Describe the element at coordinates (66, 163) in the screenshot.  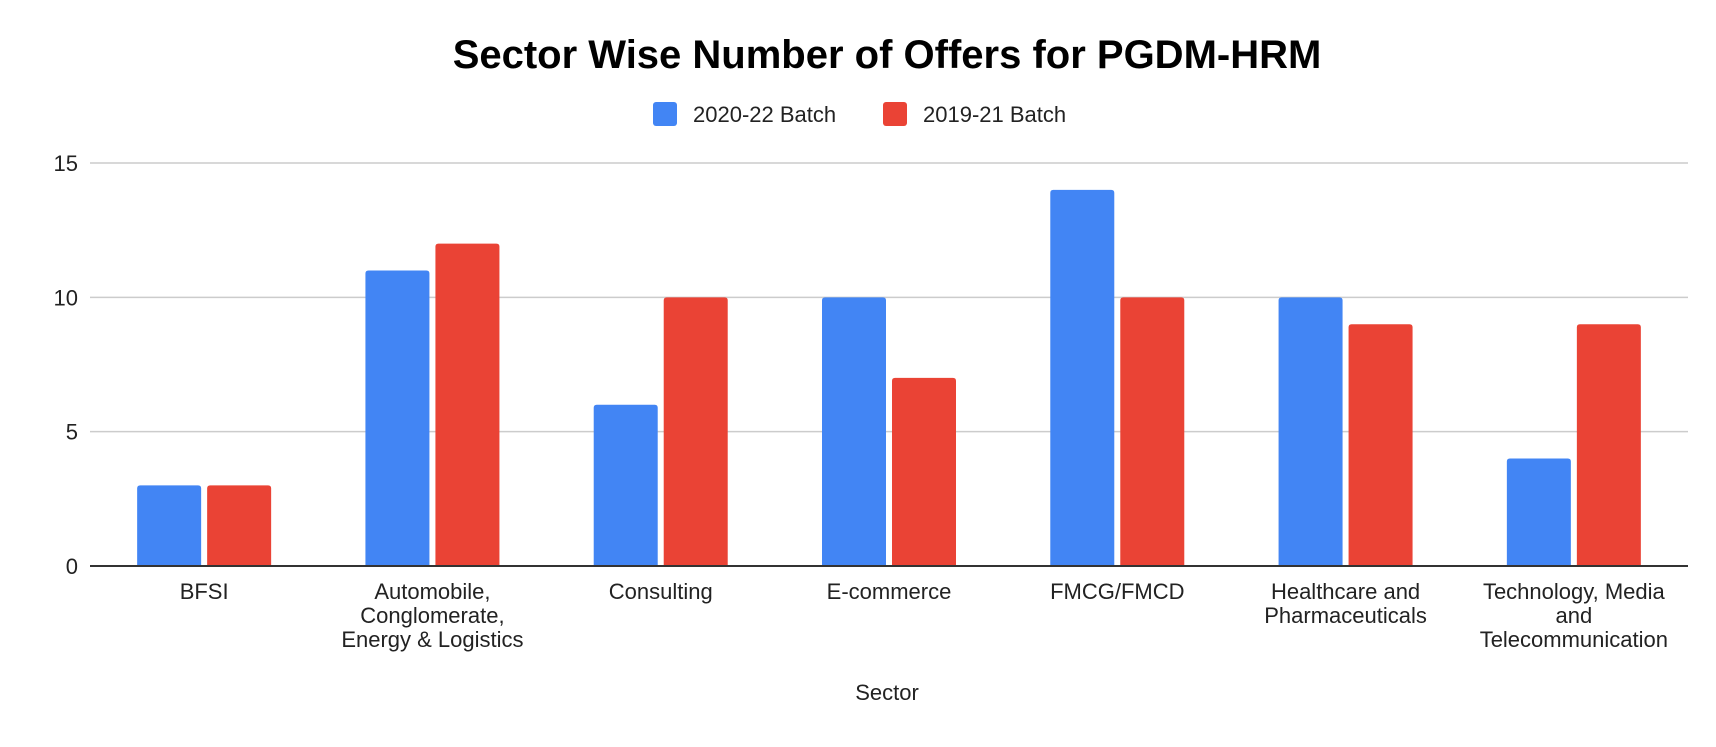
I see `y-tick-label: 15` at that location.